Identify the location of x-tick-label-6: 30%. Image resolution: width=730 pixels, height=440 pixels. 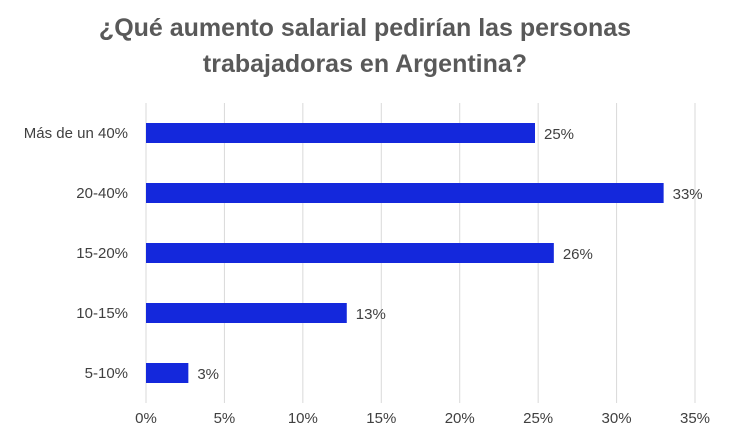
(617, 418).